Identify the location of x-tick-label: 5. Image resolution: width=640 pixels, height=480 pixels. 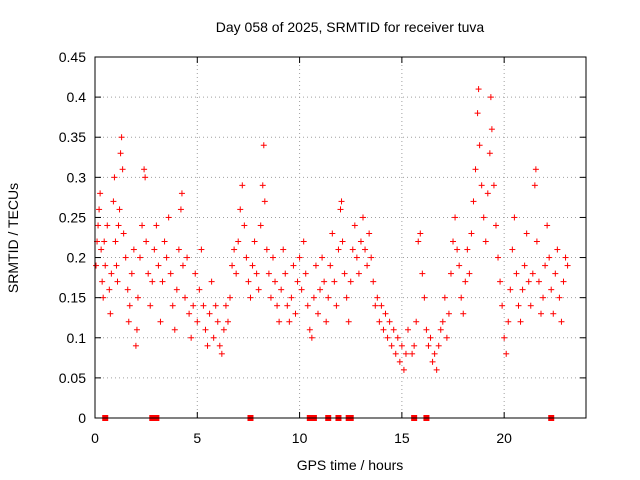
(197, 438).